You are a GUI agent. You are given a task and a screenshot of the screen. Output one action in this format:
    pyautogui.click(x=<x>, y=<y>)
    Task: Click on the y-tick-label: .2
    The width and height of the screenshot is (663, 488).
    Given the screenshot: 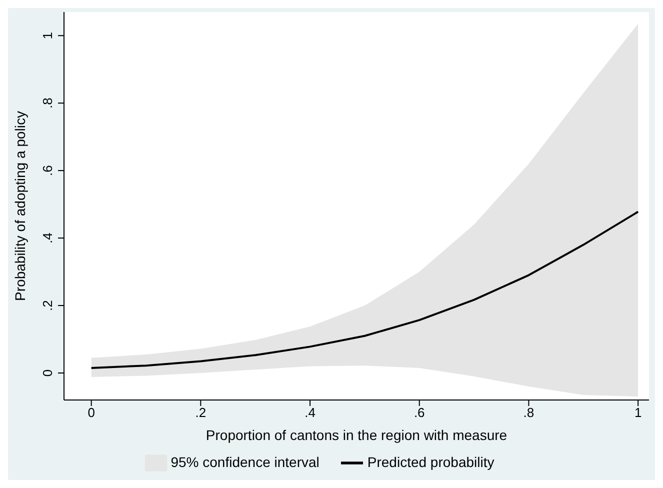 What is the action you would take?
    pyautogui.click(x=47, y=305)
    